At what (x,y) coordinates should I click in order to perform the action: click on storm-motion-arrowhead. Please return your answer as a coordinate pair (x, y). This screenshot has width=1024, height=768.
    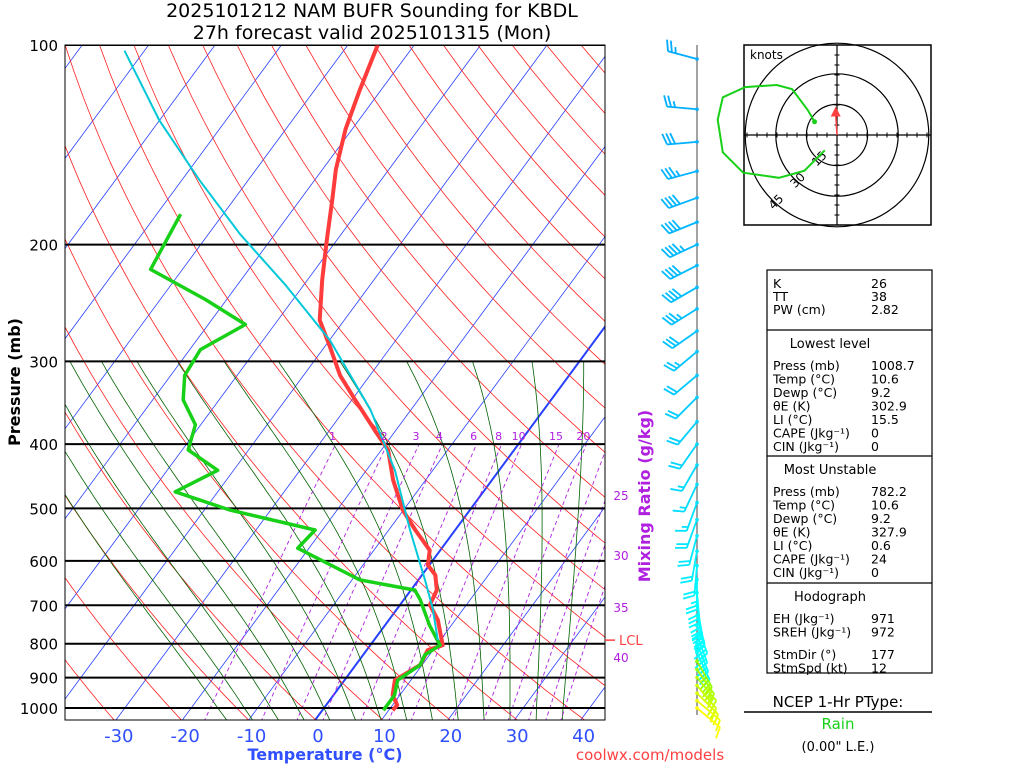
    Looking at the image, I should click on (835, 111).